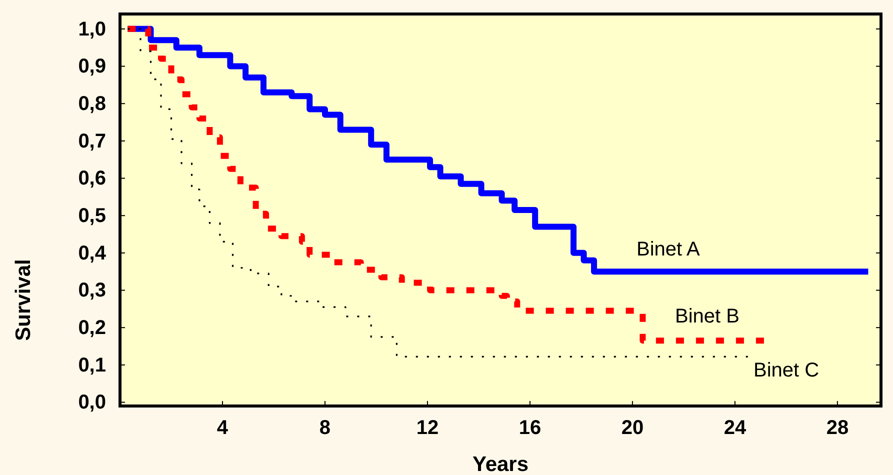 The height and width of the screenshot is (475, 893). I want to click on x-tick-label: 8, so click(325, 428).